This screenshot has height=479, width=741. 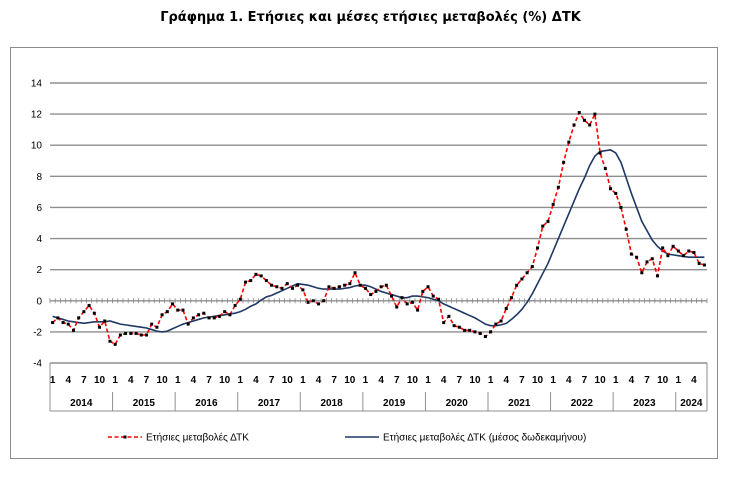 I want to click on y-tick-label: 14, so click(x=37, y=84).